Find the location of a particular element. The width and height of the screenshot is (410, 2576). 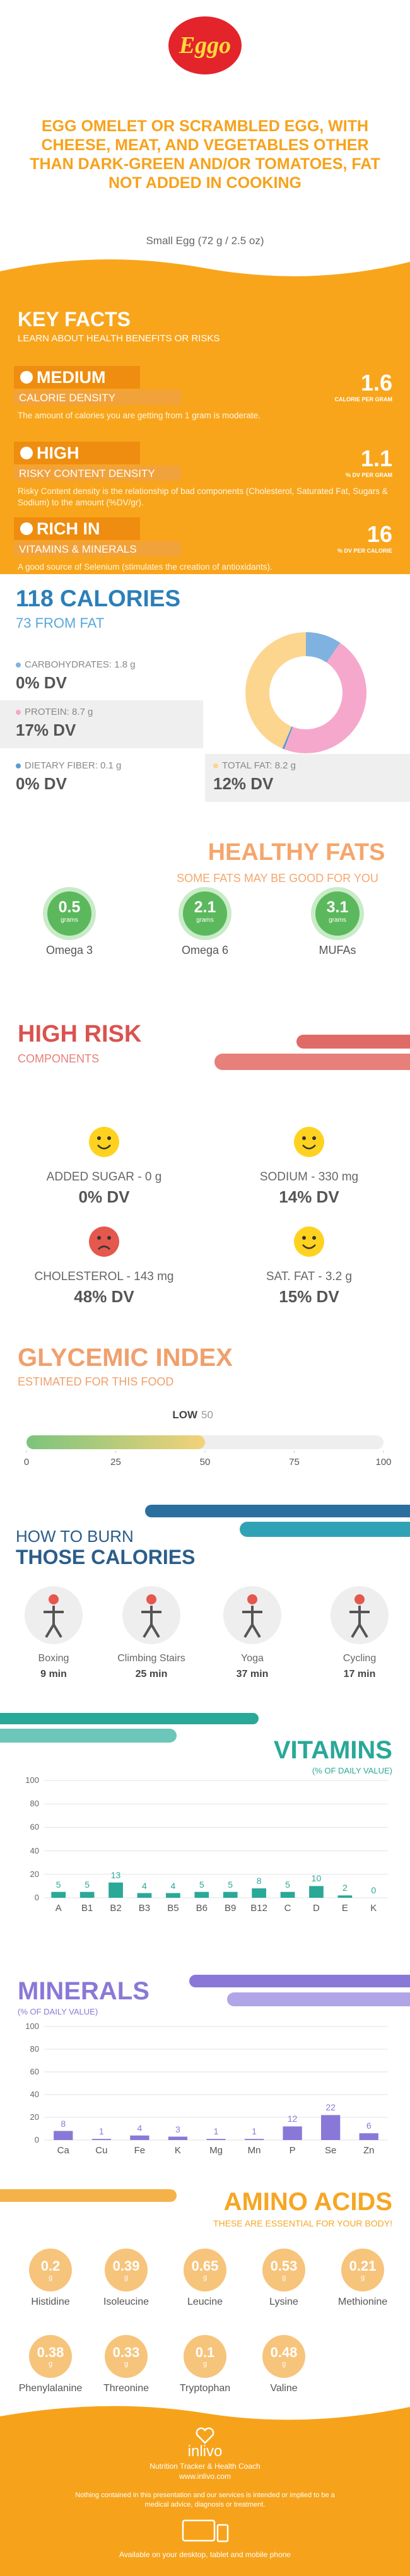

level-box is located at coordinates (77, 528).